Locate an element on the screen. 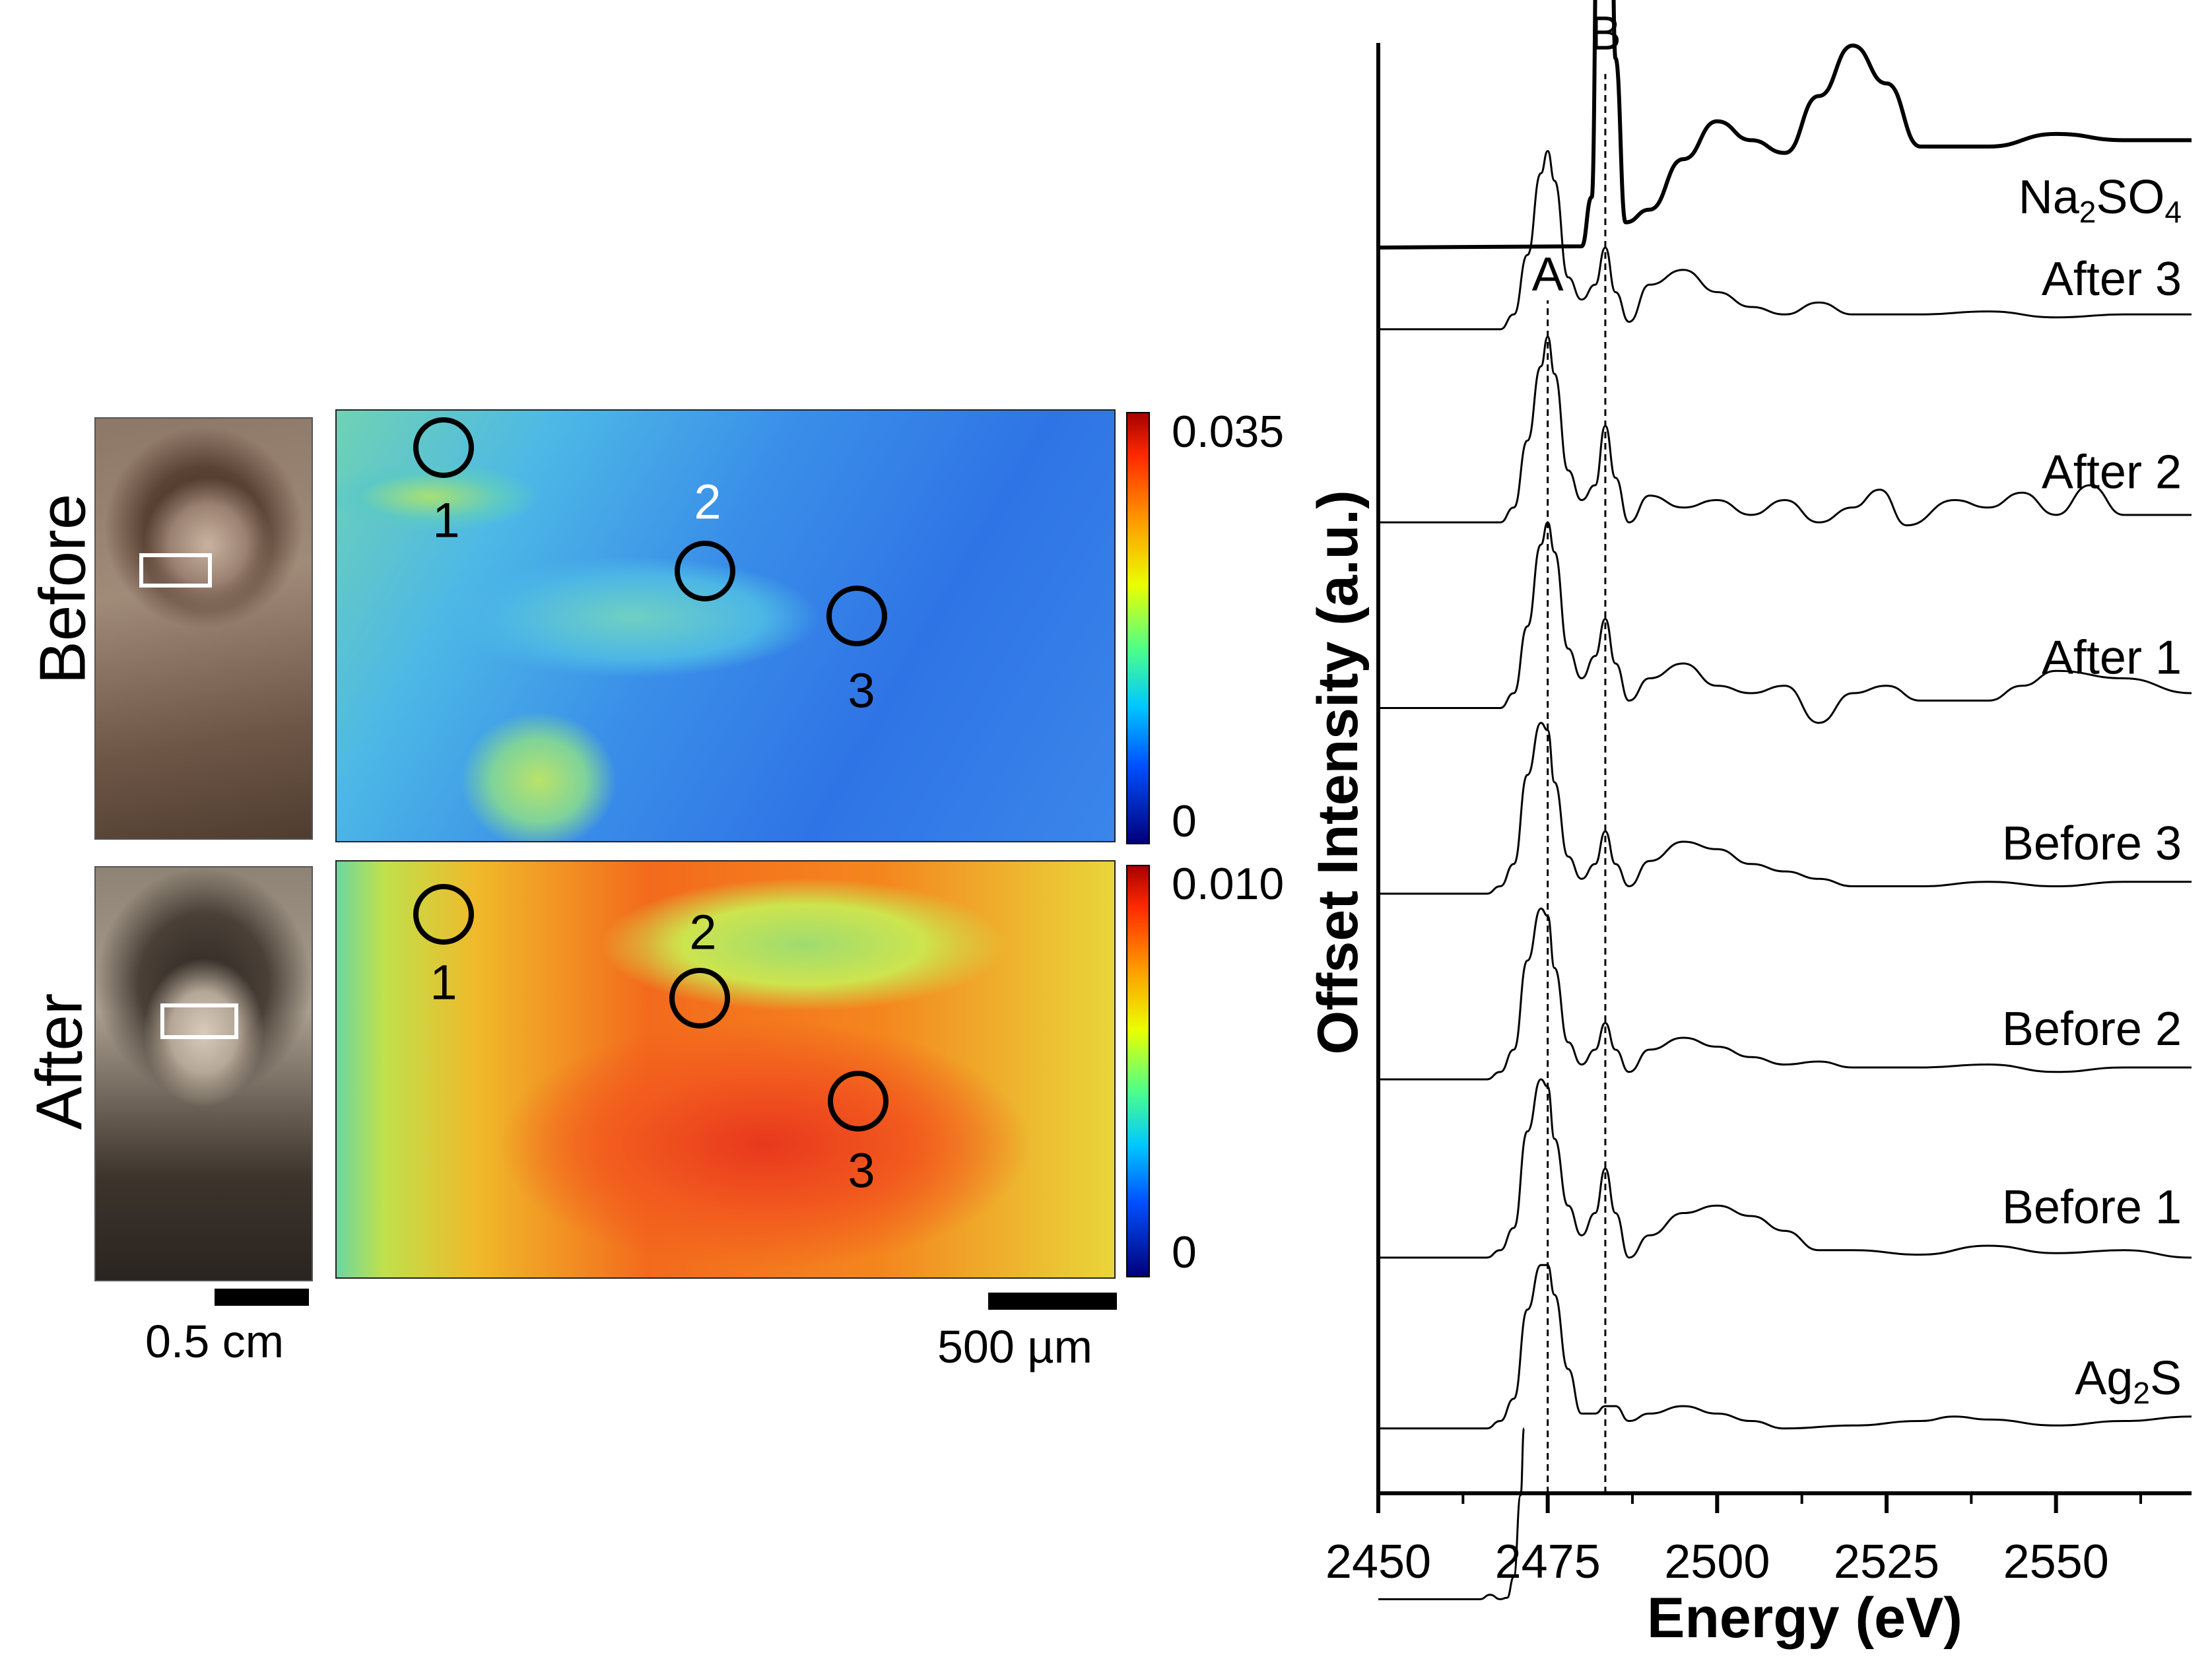 This screenshot has width=2212, height=1657. reference-label-A: A is located at coordinates (1548, 274).